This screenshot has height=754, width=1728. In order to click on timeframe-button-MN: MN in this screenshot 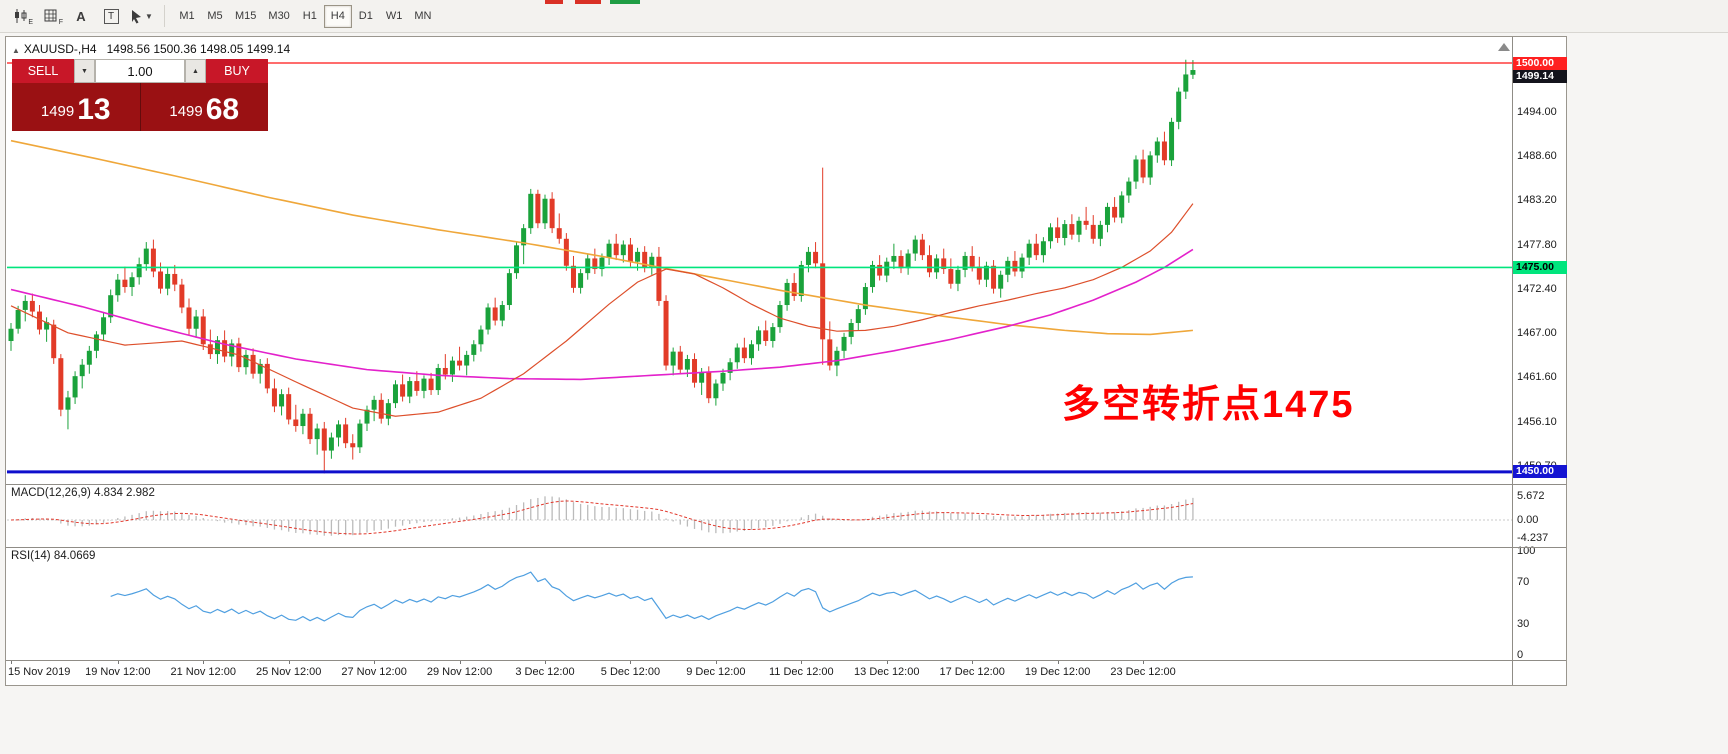, I will do `click(423, 16)`.